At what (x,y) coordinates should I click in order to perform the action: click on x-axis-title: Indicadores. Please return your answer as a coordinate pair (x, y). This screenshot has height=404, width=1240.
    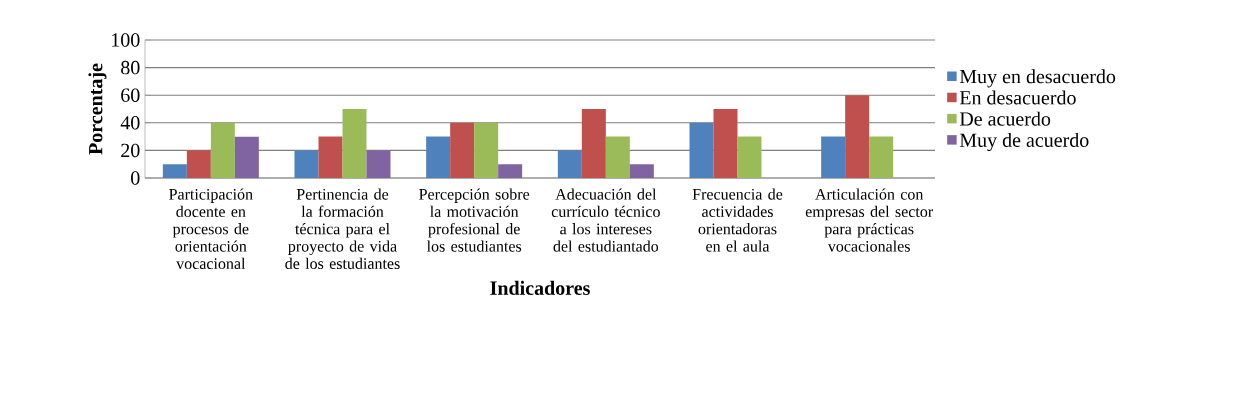
    Looking at the image, I should click on (540, 287).